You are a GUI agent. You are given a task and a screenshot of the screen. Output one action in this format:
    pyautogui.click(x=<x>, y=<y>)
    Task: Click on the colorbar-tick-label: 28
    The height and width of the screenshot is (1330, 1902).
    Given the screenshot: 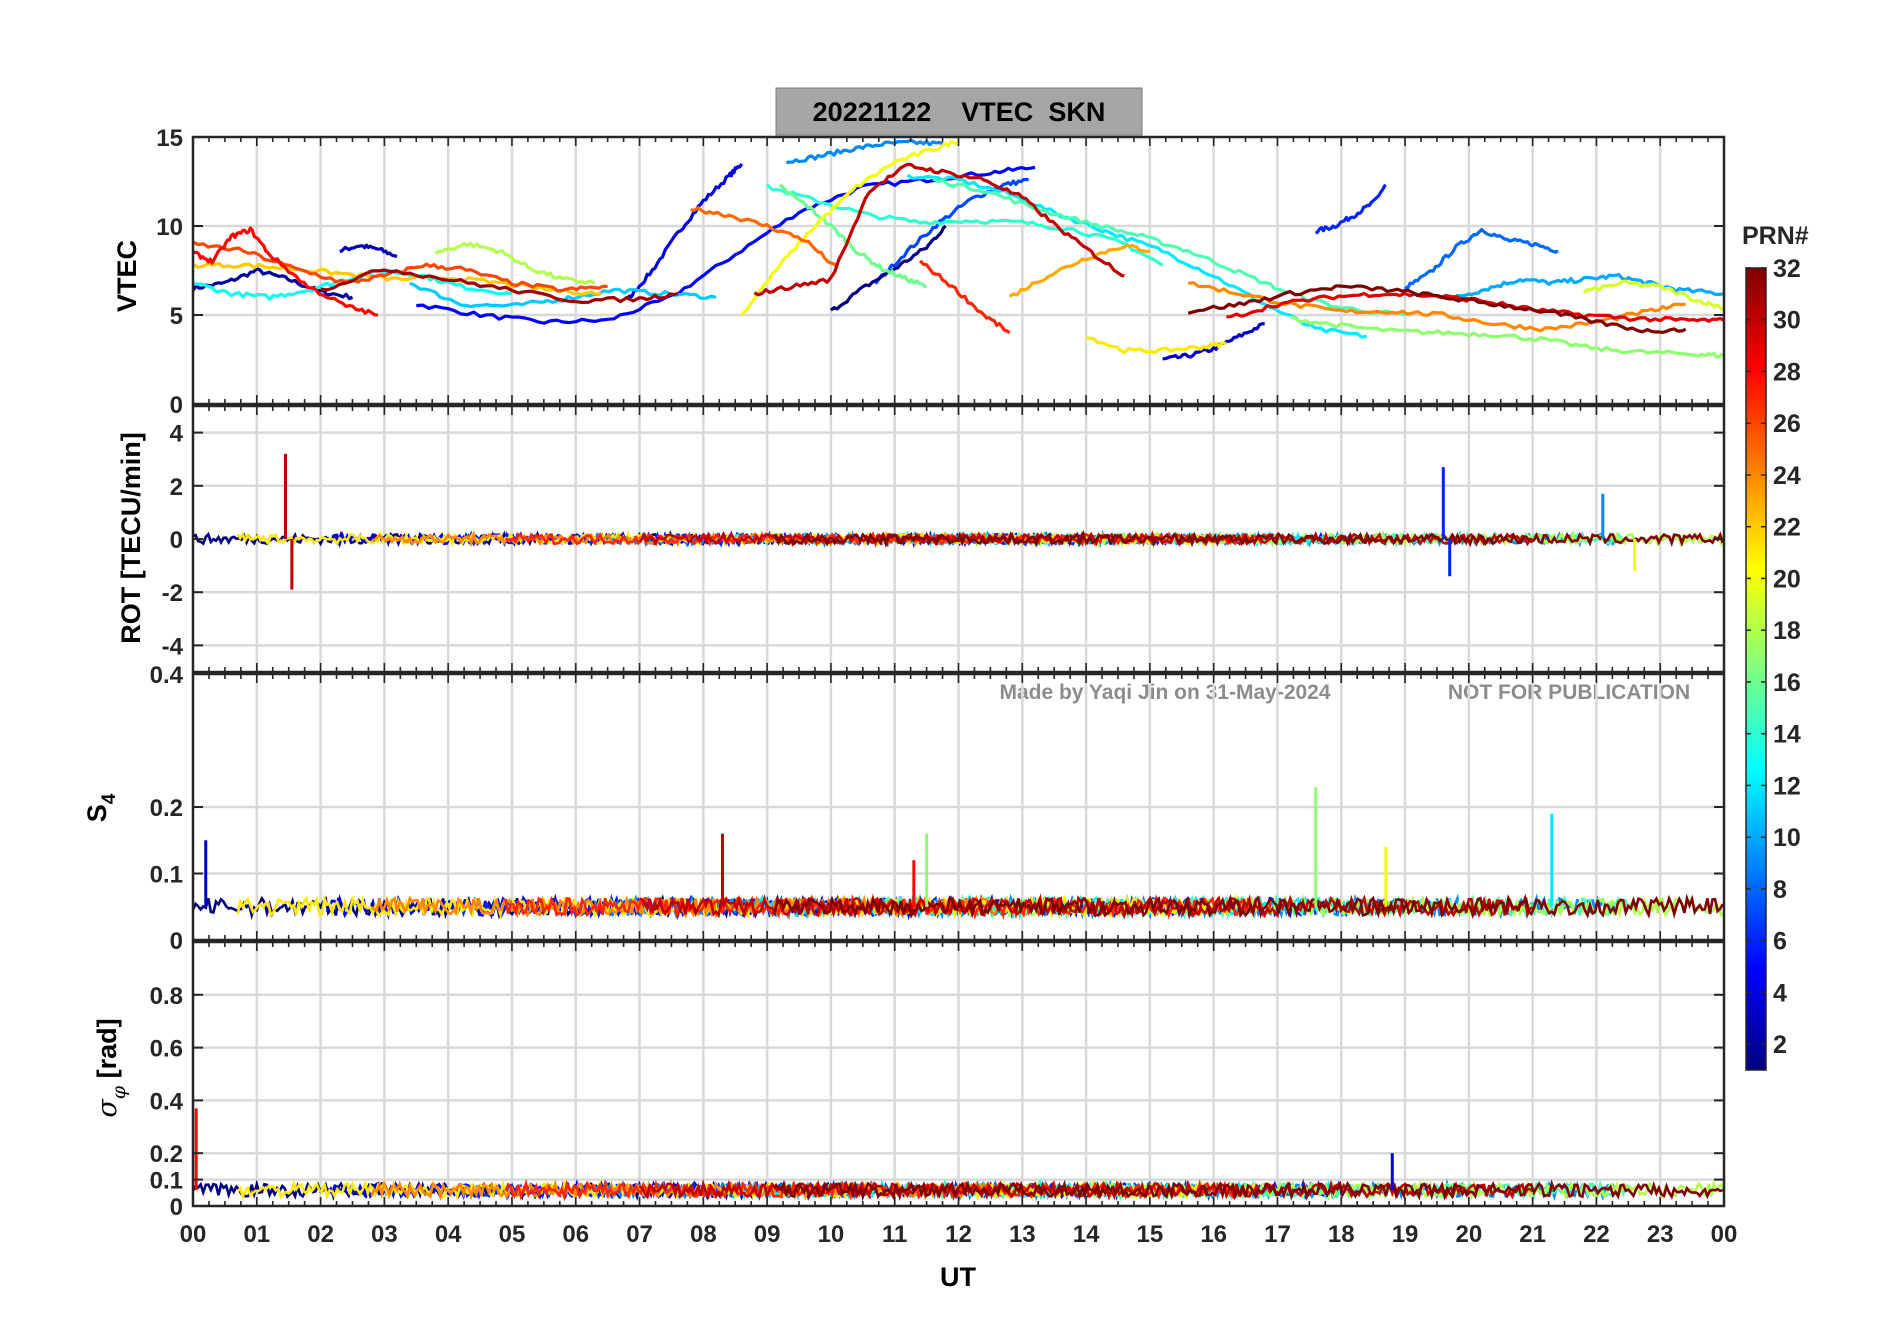 What is the action you would take?
    pyautogui.click(x=1787, y=372)
    